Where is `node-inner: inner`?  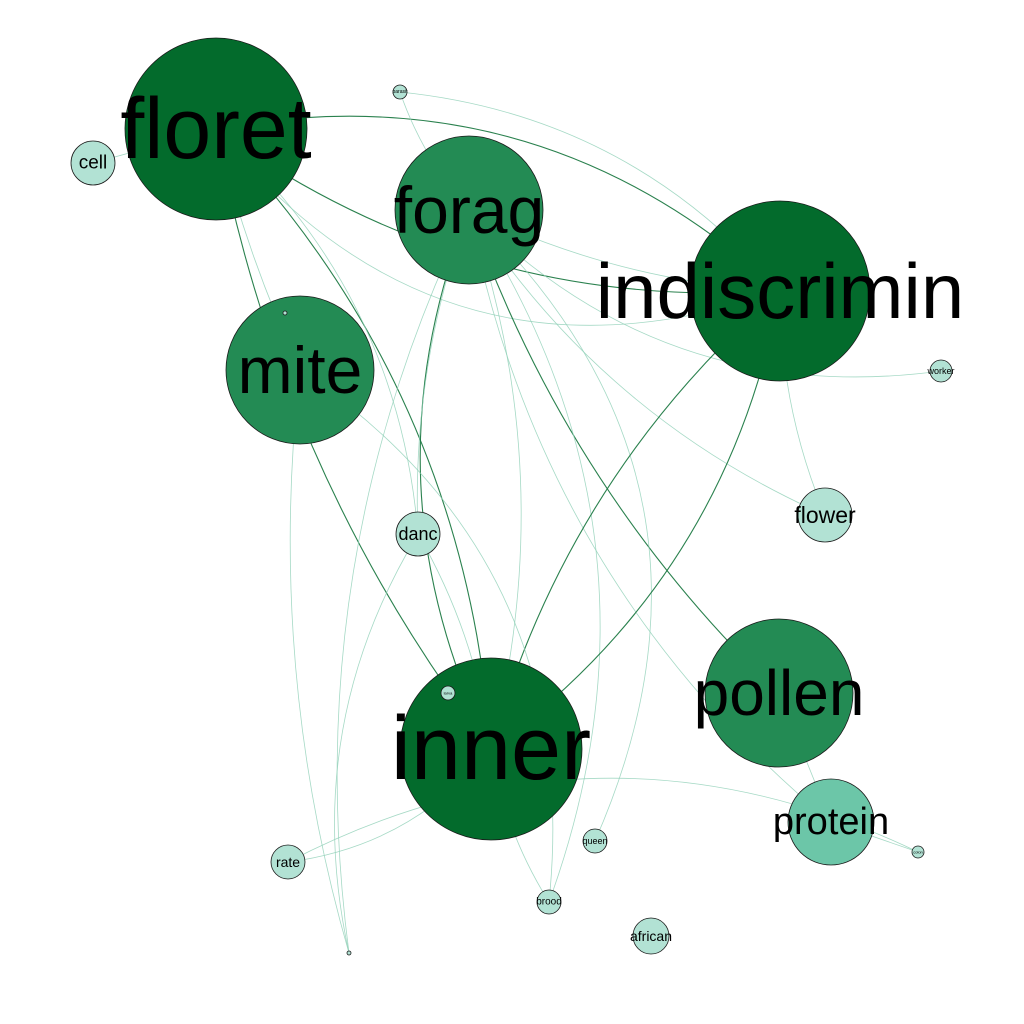
node-inner: inner is located at coordinates (491, 749).